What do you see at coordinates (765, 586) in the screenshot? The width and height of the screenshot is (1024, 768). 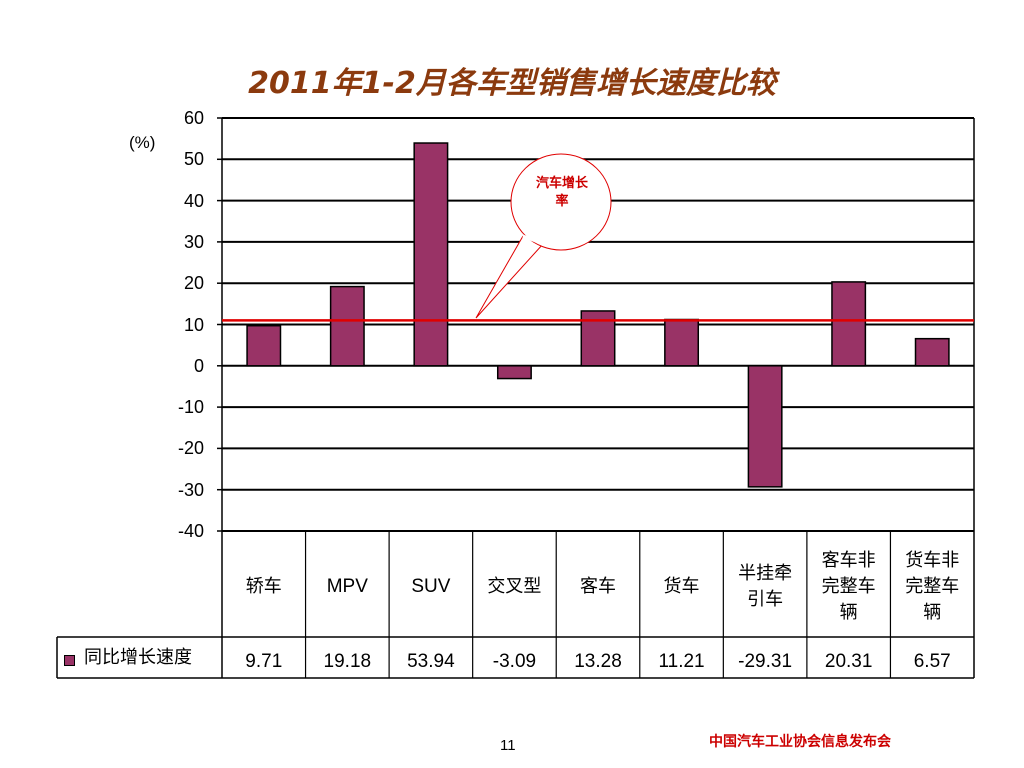 I see `category-label: 半挂牵引车` at bounding box center [765, 586].